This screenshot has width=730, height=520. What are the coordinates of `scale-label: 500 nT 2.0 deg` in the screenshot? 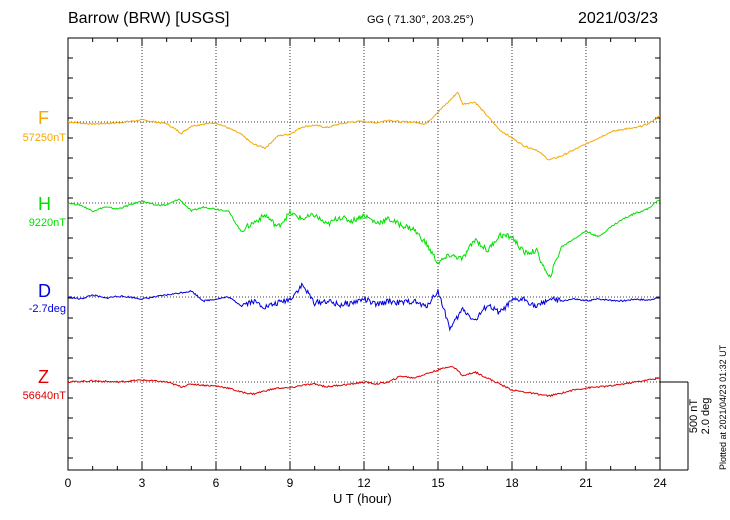 It's located at (700, 416).